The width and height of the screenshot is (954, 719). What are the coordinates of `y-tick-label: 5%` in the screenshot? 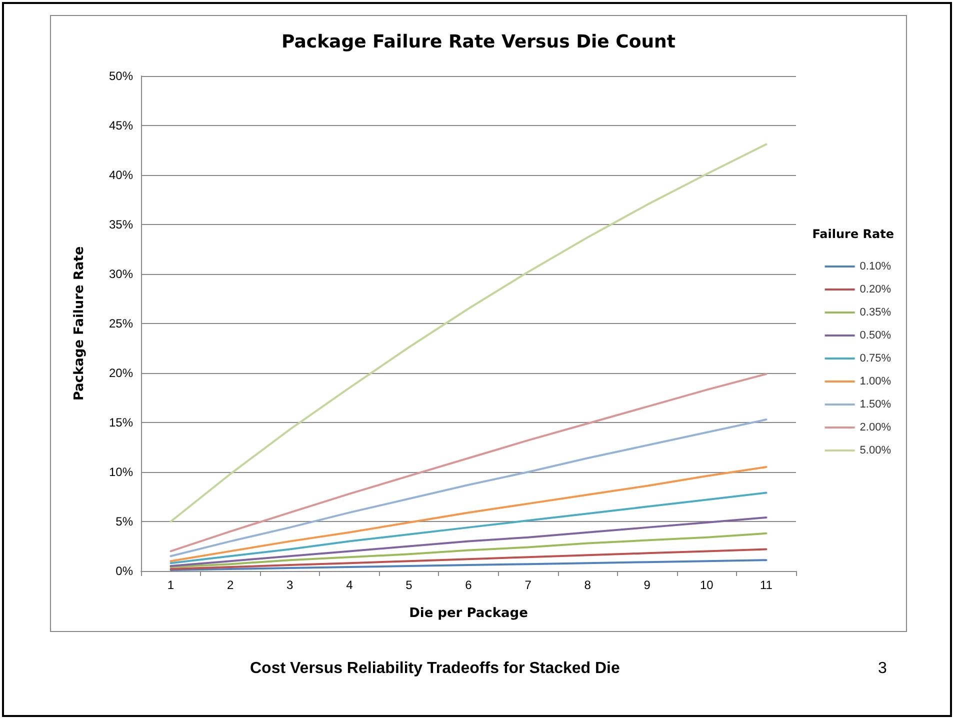 It's located at (125, 521).